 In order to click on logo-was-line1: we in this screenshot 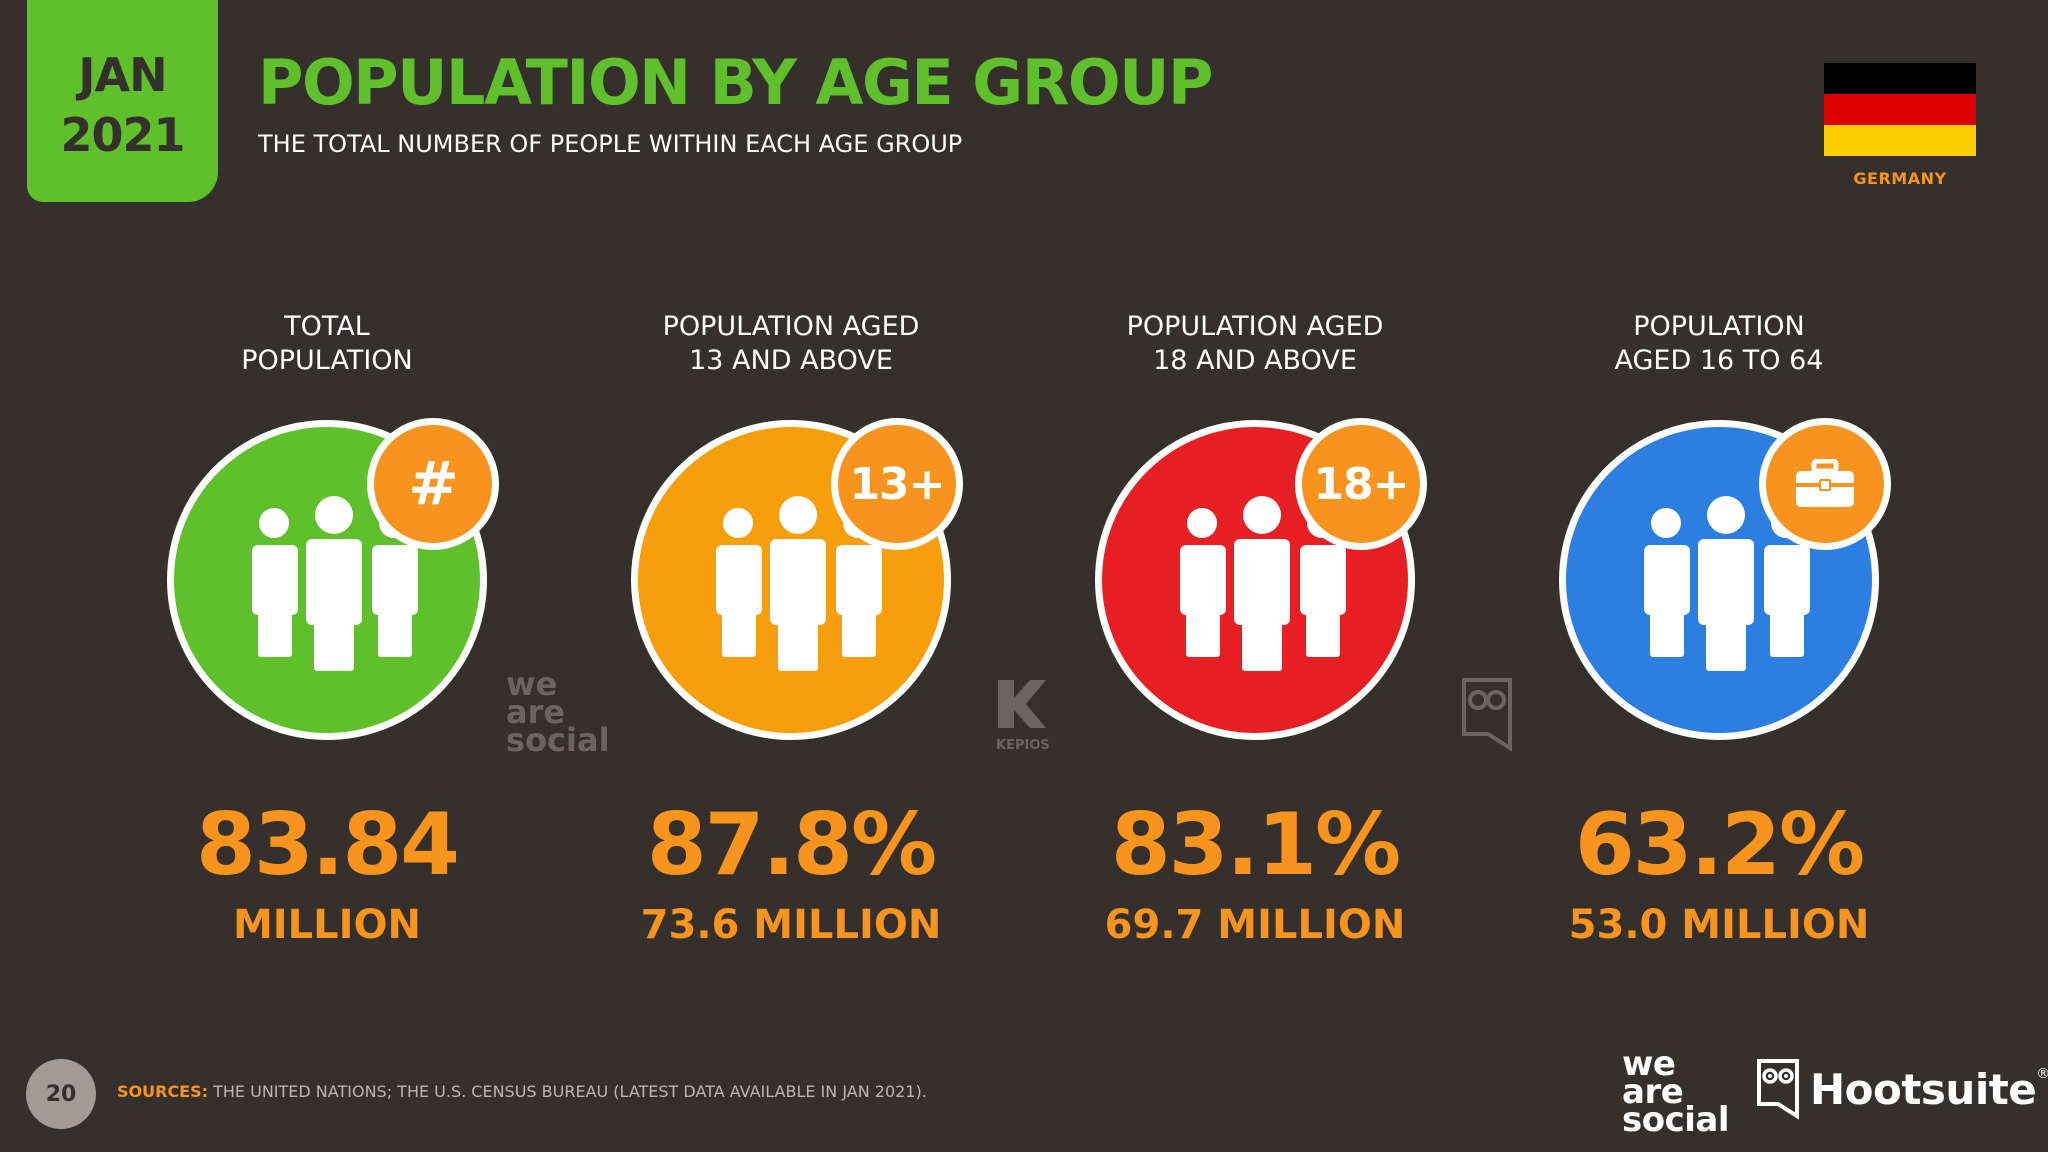, I will do `click(1649, 1064)`.